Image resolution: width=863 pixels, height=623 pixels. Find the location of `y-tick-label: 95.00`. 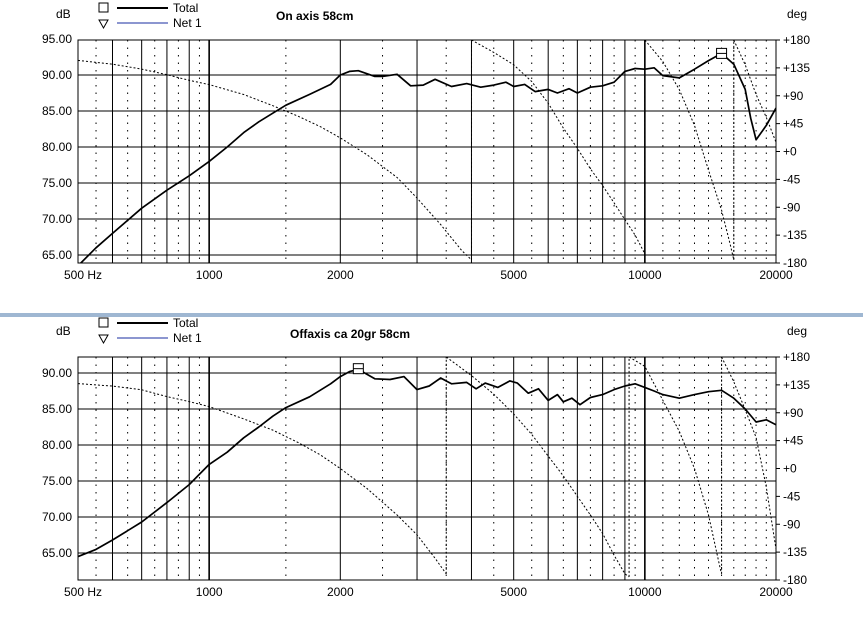

y-tick-label: 95.00 is located at coordinates (57, 39).